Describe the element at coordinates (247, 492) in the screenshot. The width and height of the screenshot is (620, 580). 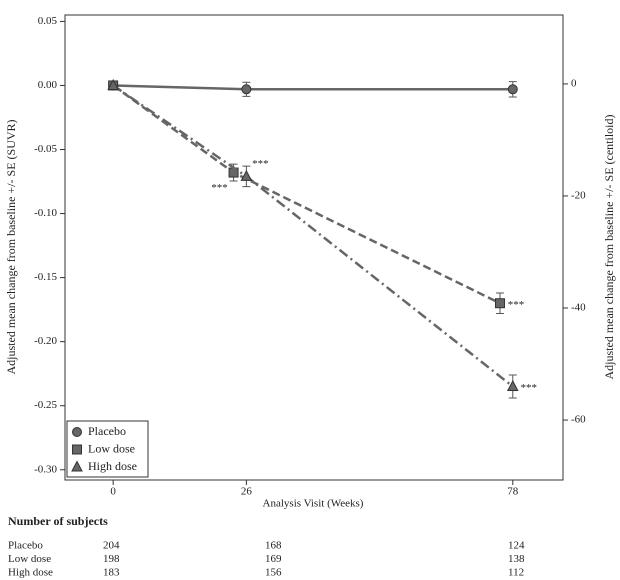
I see `x-tick-label: 26` at that location.